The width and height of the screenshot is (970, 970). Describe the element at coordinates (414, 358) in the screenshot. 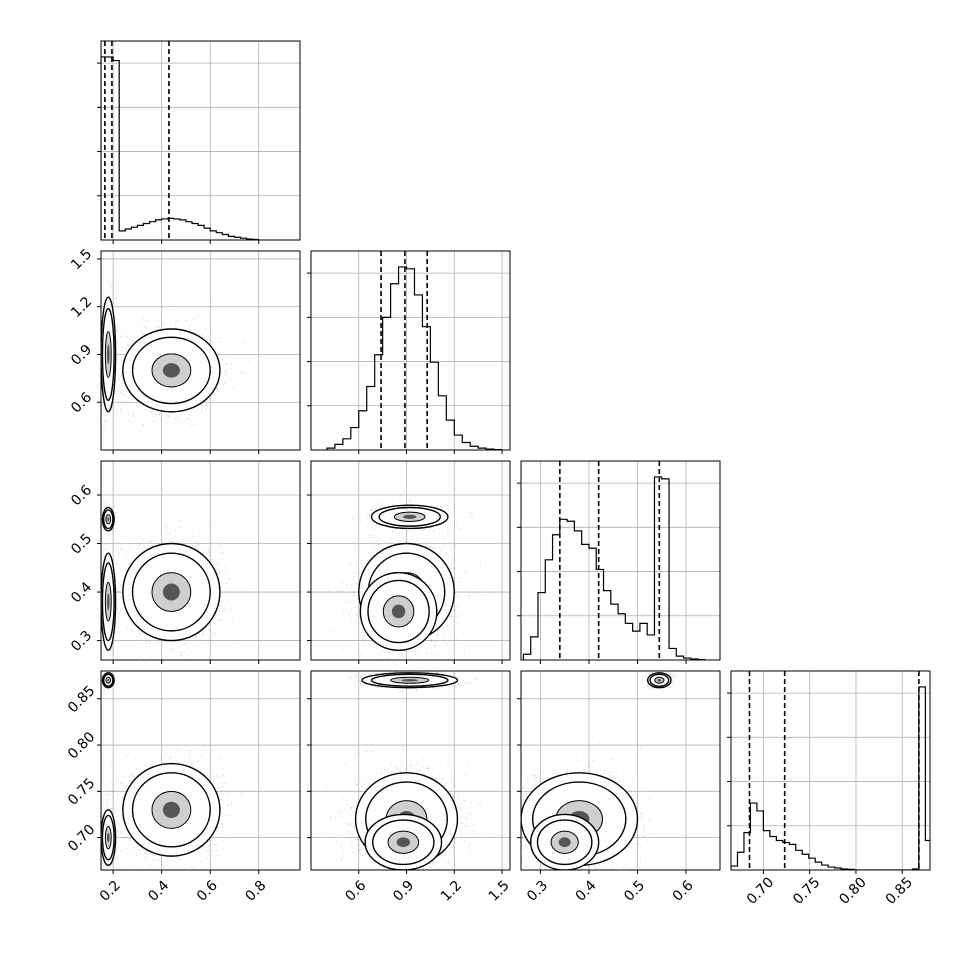

I see `histogram-step` at that location.